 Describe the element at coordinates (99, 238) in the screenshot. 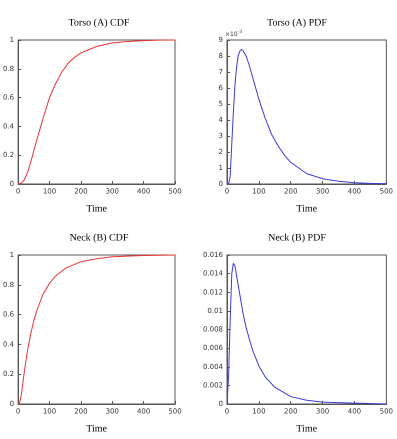

I see `chart-title: Neck (B) CDF` at that location.